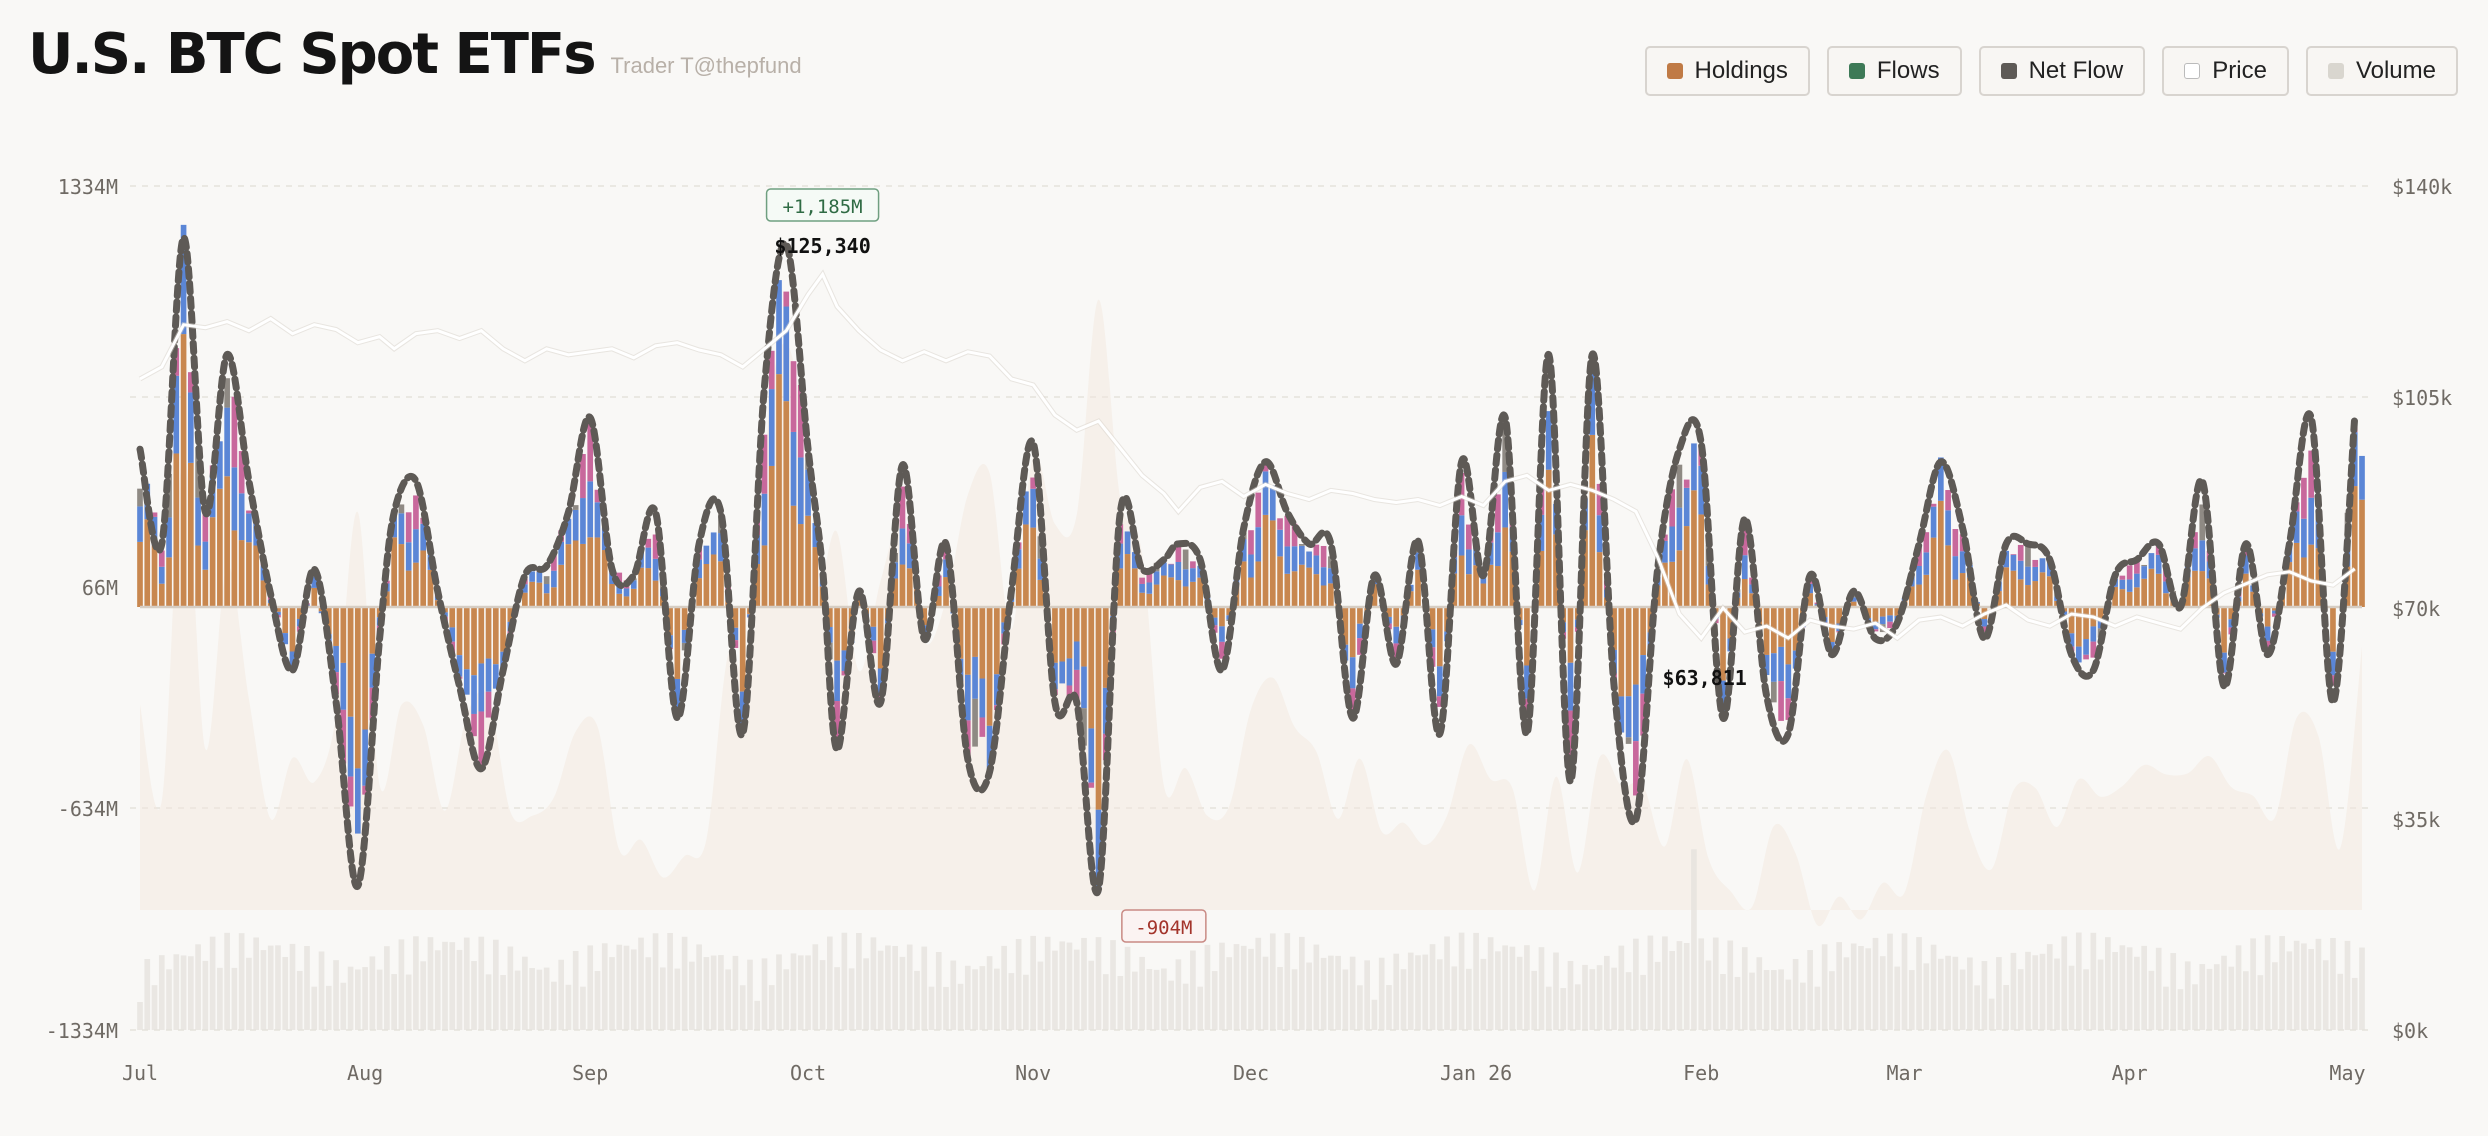 This screenshot has height=1136, width=2488. I want to click on legend-net-flow-button: Net Flow, so click(2062, 71).